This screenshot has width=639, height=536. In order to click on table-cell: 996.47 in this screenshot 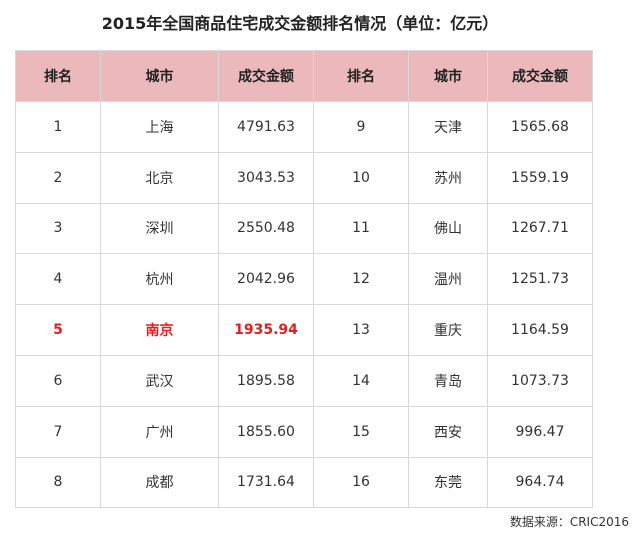, I will do `click(540, 431)`.